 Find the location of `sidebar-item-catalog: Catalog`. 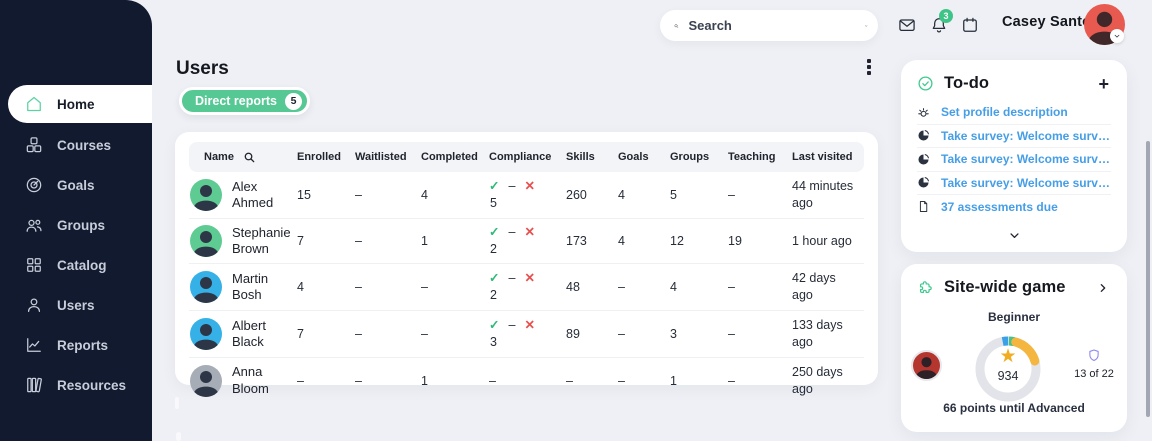

sidebar-item-catalog: Catalog is located at coordinates (76, 265).